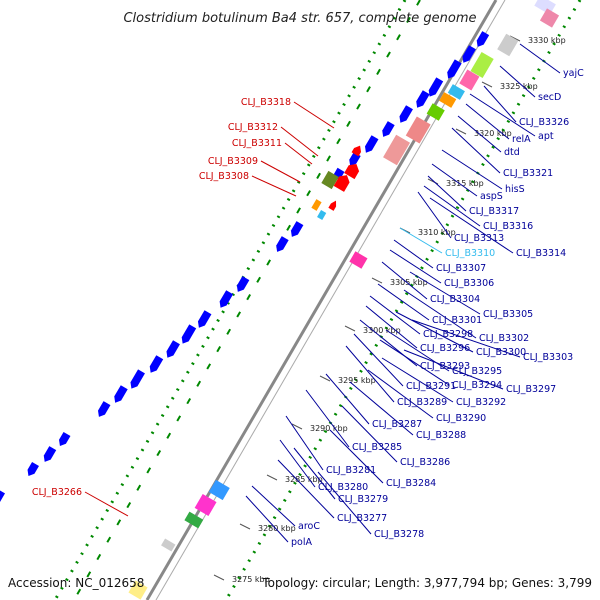  I want to click on gene-label: CLJ_B3284, so click(411, 483).